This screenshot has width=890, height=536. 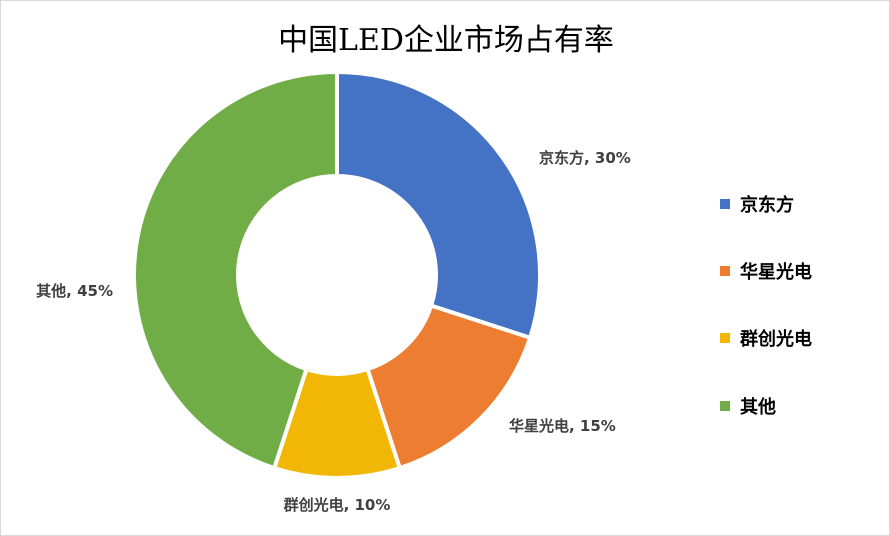 I want to click on legend-label-2: 群创光电, so click(x=776, y=339).